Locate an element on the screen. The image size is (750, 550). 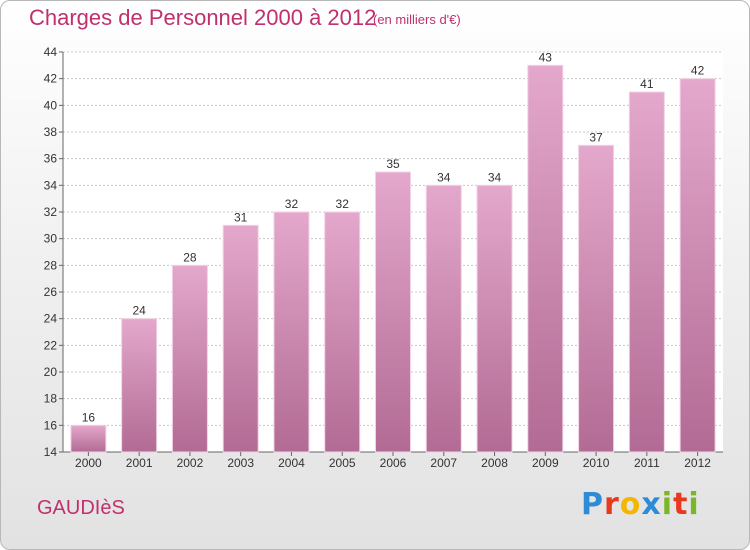
bar-value-label: 35 is located at coordinates (393, 164).